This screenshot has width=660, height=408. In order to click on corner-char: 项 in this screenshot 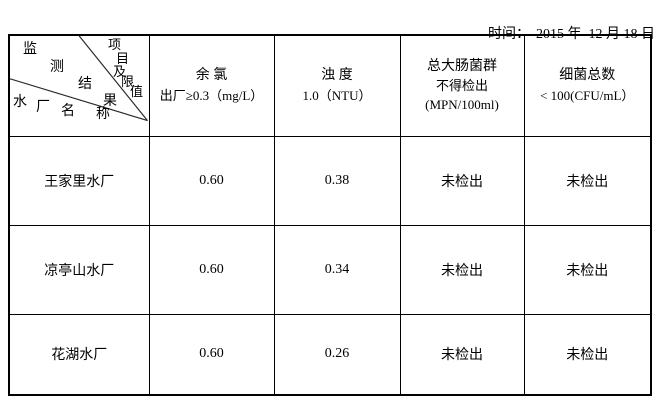, I will do `click(115, 44)`.